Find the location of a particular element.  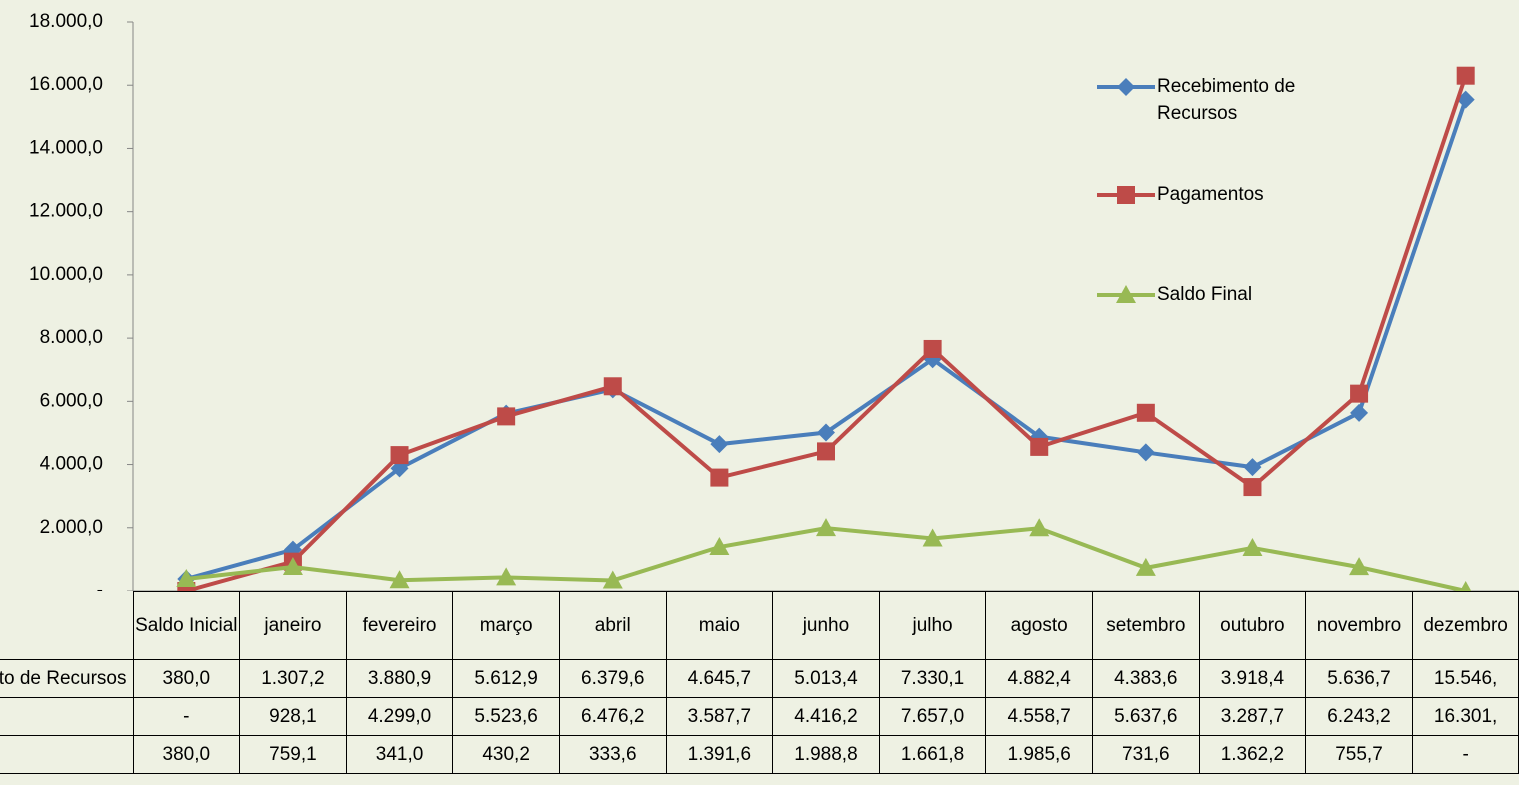

legend-label: Saldo Final is located at coordinates (1205, 294).